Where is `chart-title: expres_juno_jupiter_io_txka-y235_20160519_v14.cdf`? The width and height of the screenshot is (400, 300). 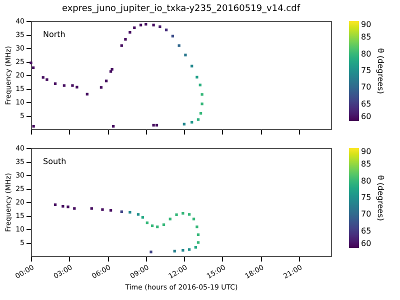
chart-title: expres_juno_jupiter_io_txka-y235_20160519_v14.cdf is located at coordinates (181, 9).